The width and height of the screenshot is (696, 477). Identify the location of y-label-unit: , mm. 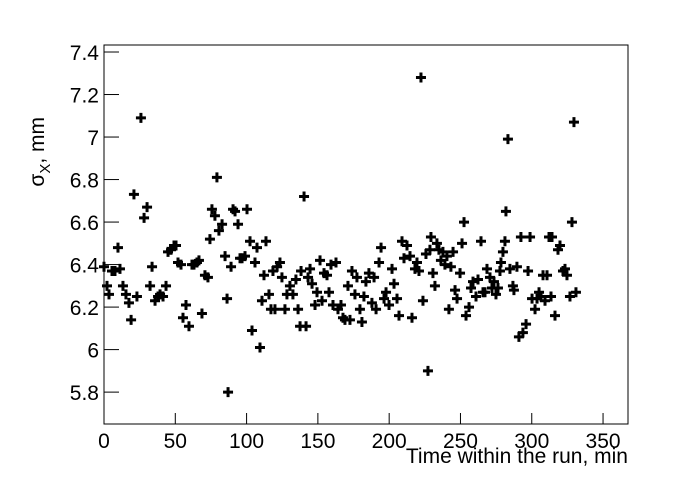
(37, 140).